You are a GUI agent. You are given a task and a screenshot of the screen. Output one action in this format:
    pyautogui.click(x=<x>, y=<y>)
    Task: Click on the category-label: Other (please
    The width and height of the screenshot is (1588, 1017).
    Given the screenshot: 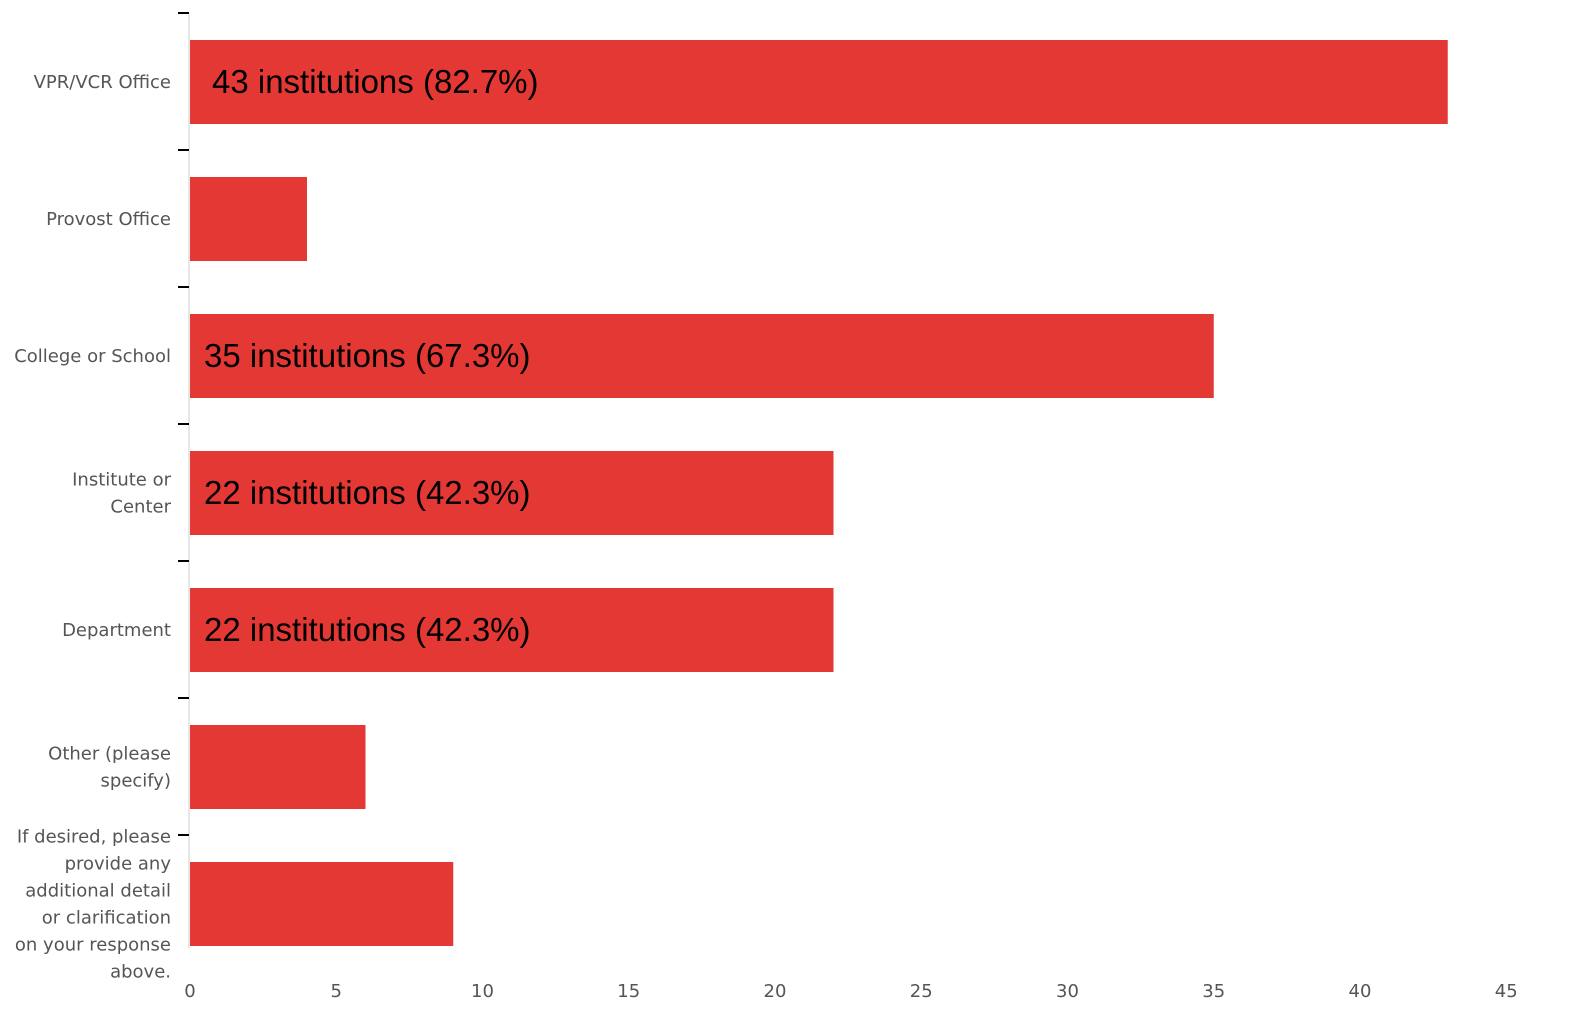 What is the action you would take?
    pyautogui.click(x=109, y=754)
    